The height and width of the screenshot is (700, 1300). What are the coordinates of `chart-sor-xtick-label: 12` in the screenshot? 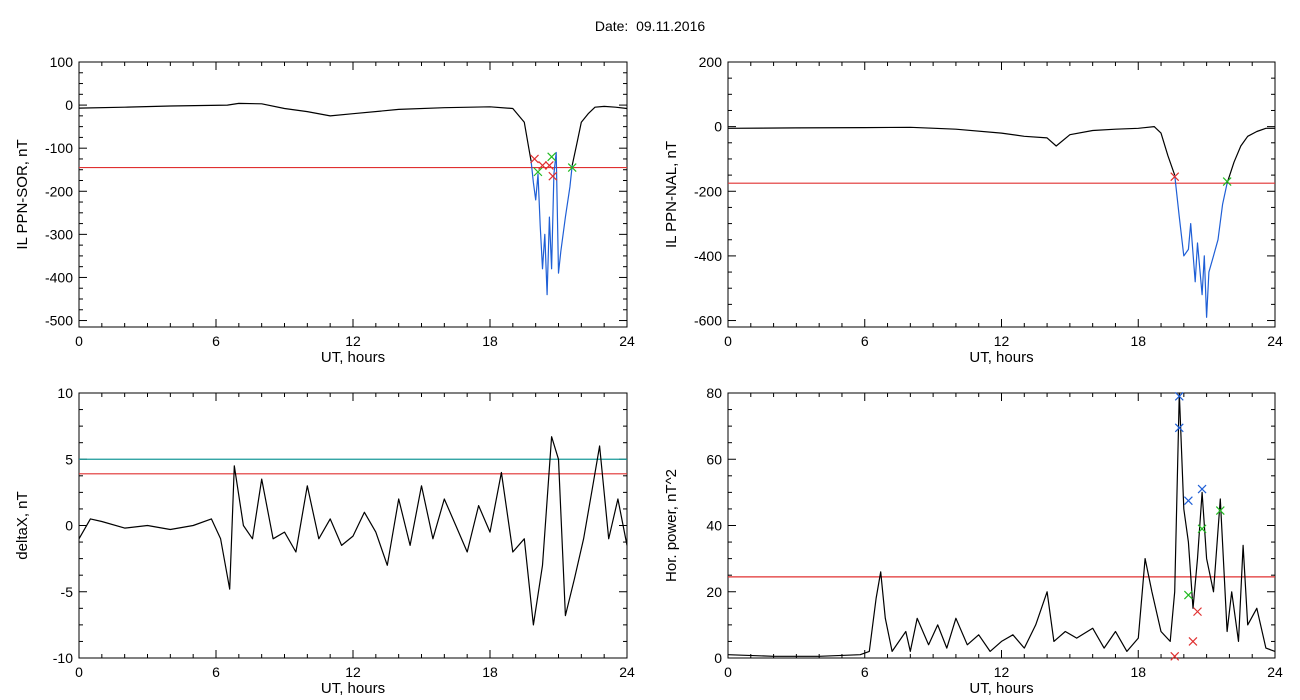 It's located at (353, 341).